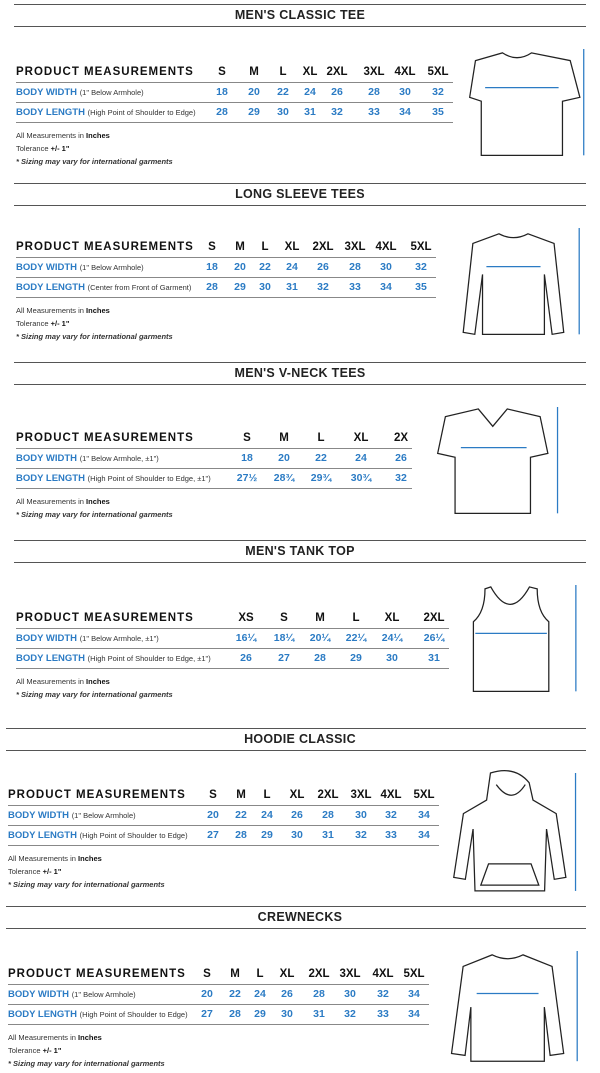 Image resolution: width=600 pixels, height=1073 pixels. I want to click on tee-icon, so click(526, 102).